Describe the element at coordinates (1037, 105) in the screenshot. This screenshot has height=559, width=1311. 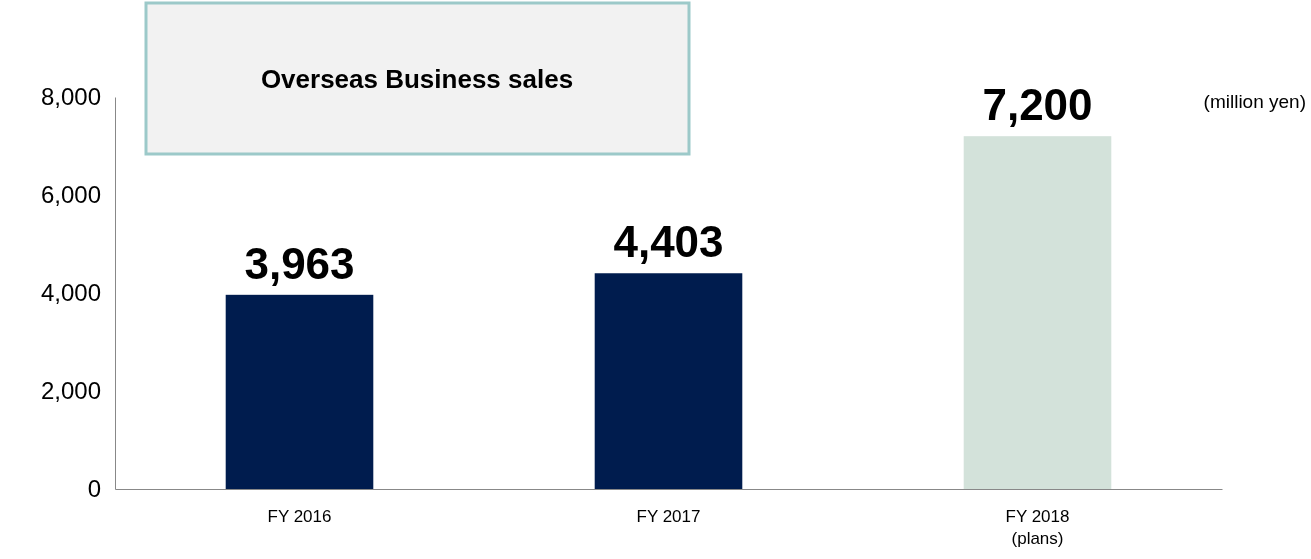
I see `data-label: 7,200` at that location.